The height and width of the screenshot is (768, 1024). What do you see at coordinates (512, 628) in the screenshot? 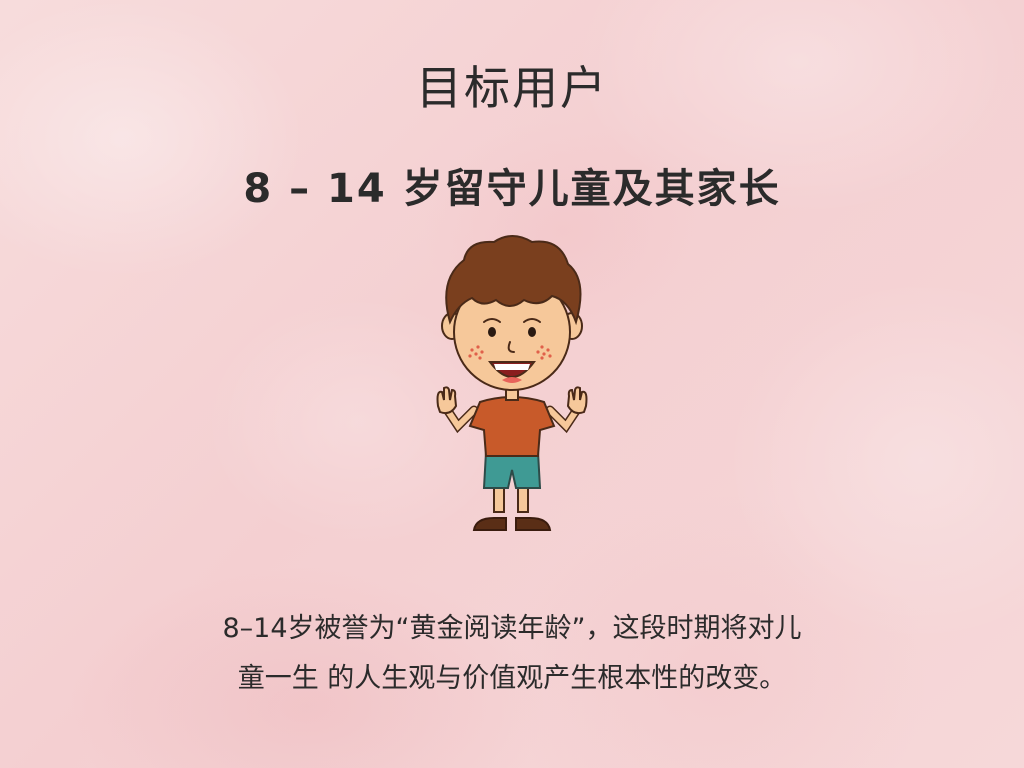
I see `body-text-line: 8–14岁被誉为“黄金阅读年龄”，这段时期将对儿` at bounding box center [512, 628].